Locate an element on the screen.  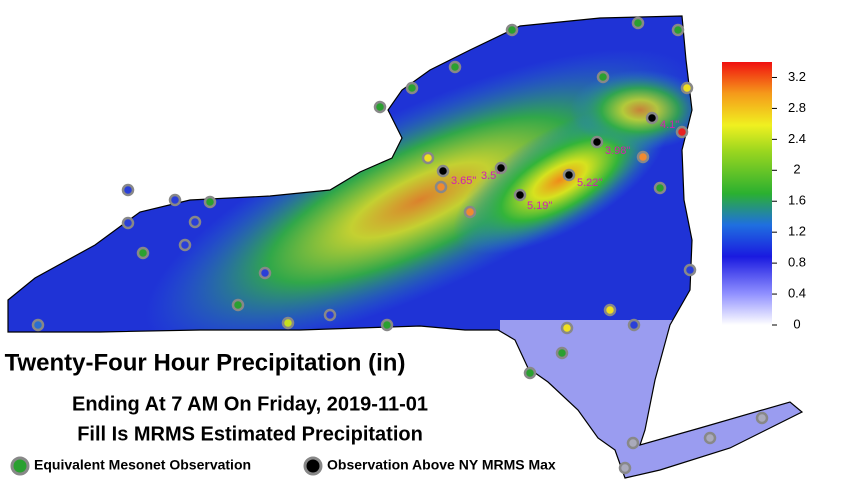
colorbar-tick-label: 3.2 is located at coordinates (797, 76).